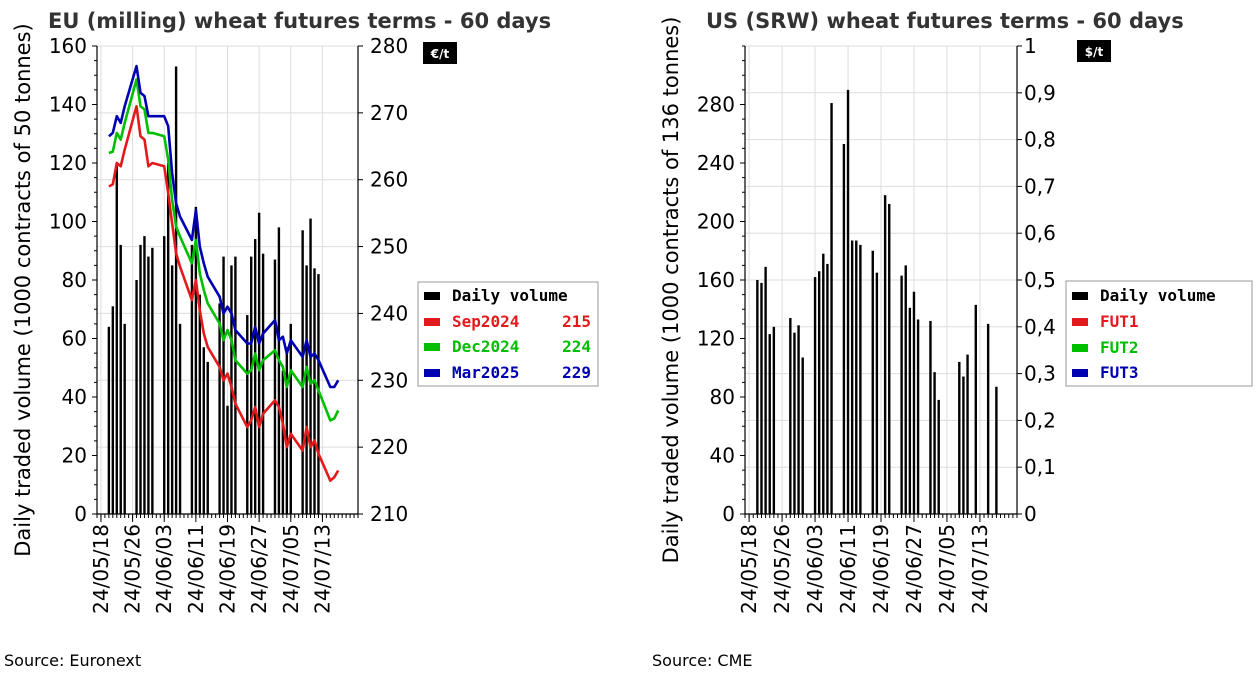 The image size is (1259, 674). Describe the element at coordinates (508, 334) in the screenshot. I see `eu-legend-box` at that location.